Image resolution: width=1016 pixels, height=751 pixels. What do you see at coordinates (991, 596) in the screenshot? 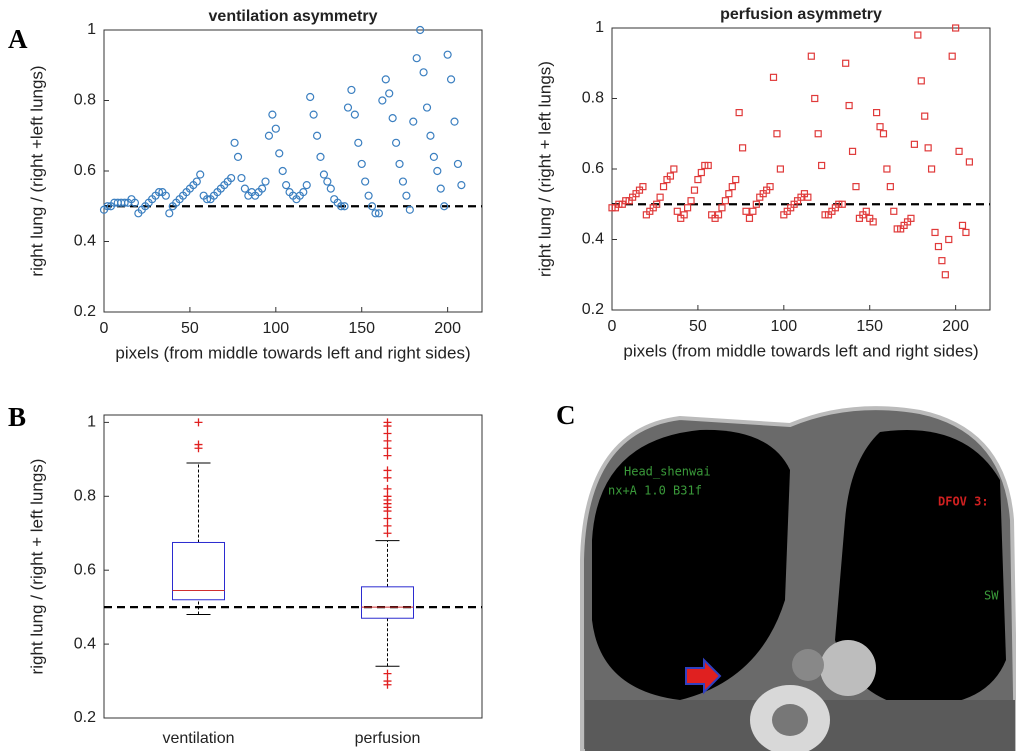
I see `overlay-text: SW` at bounding box center [991, 596].